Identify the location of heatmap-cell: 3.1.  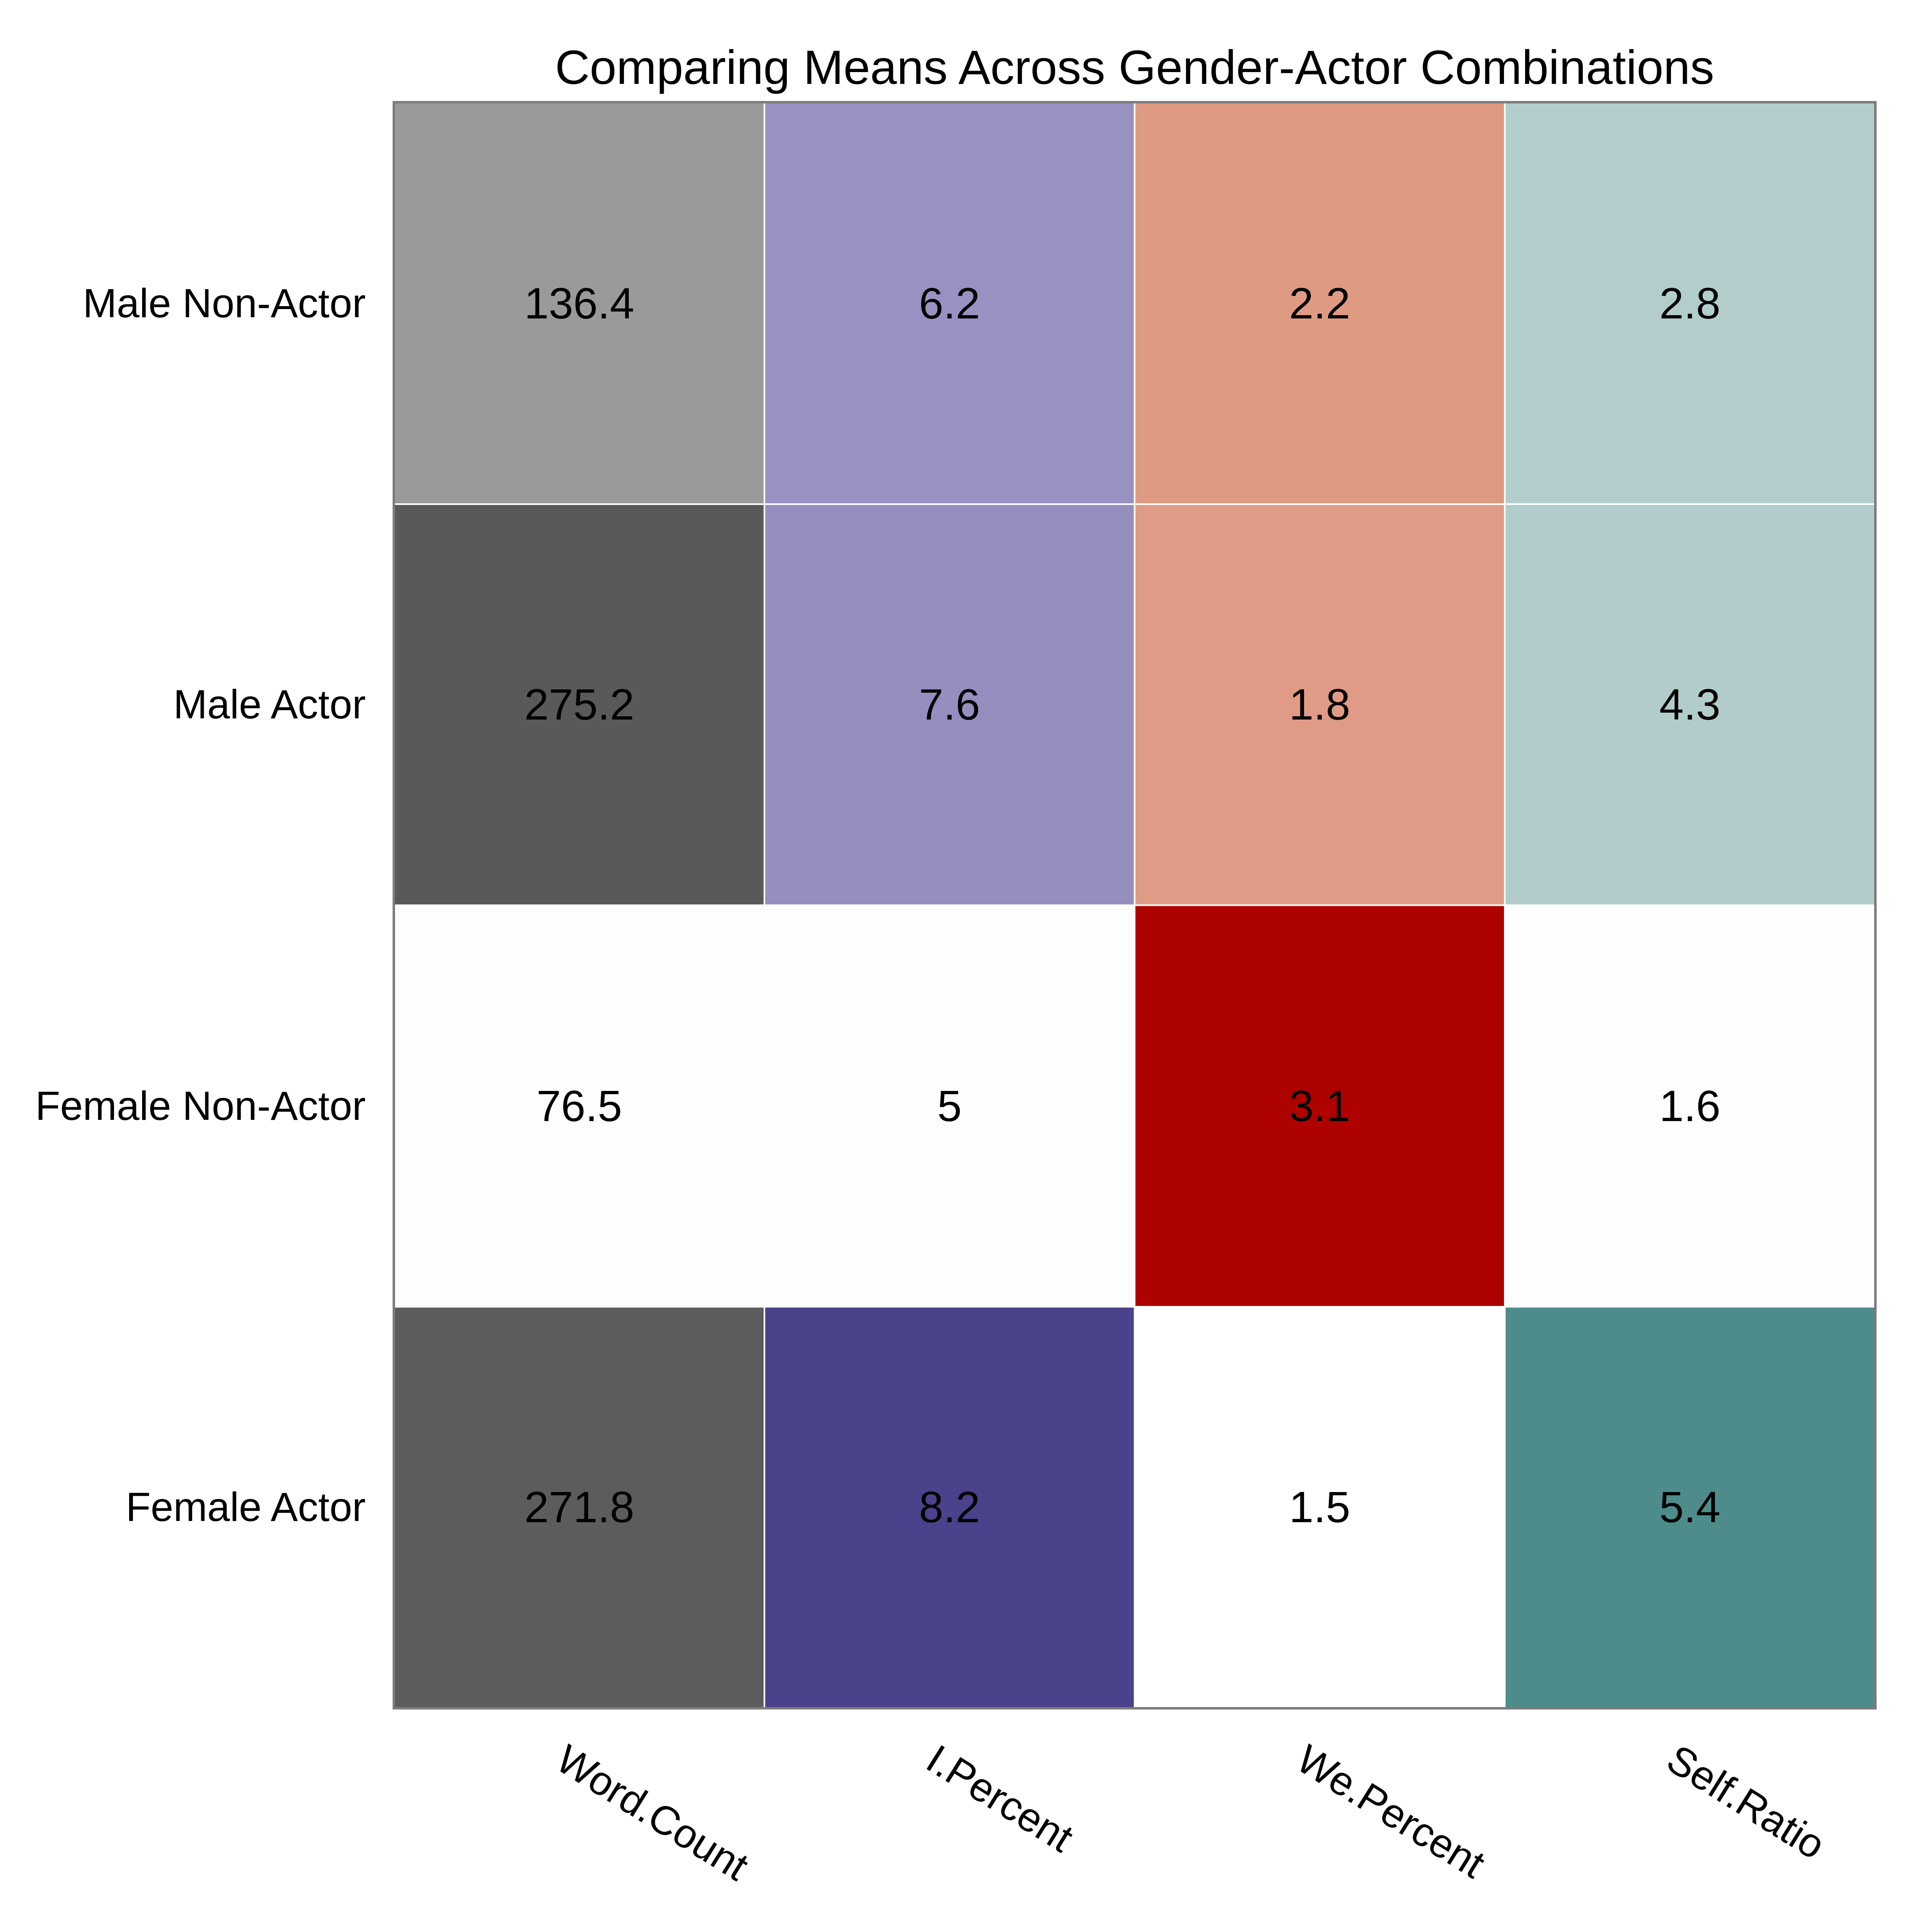
(1320, 1106).